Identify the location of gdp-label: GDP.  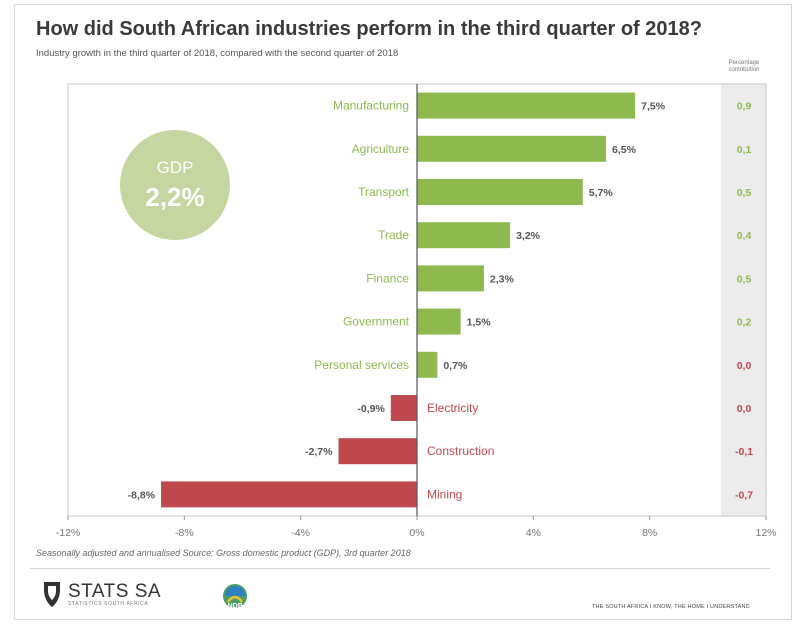
(175, 167).